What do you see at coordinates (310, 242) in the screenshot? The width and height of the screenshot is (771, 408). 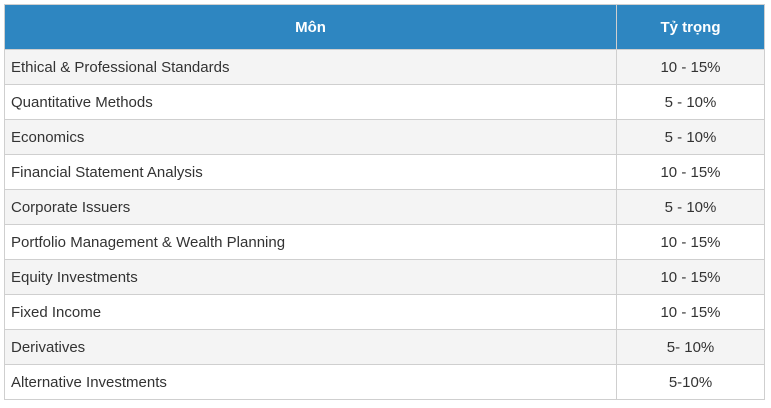 I see `subject-cell: Portfolio Management & Wealth Planning` at bounding box center [310, 242].